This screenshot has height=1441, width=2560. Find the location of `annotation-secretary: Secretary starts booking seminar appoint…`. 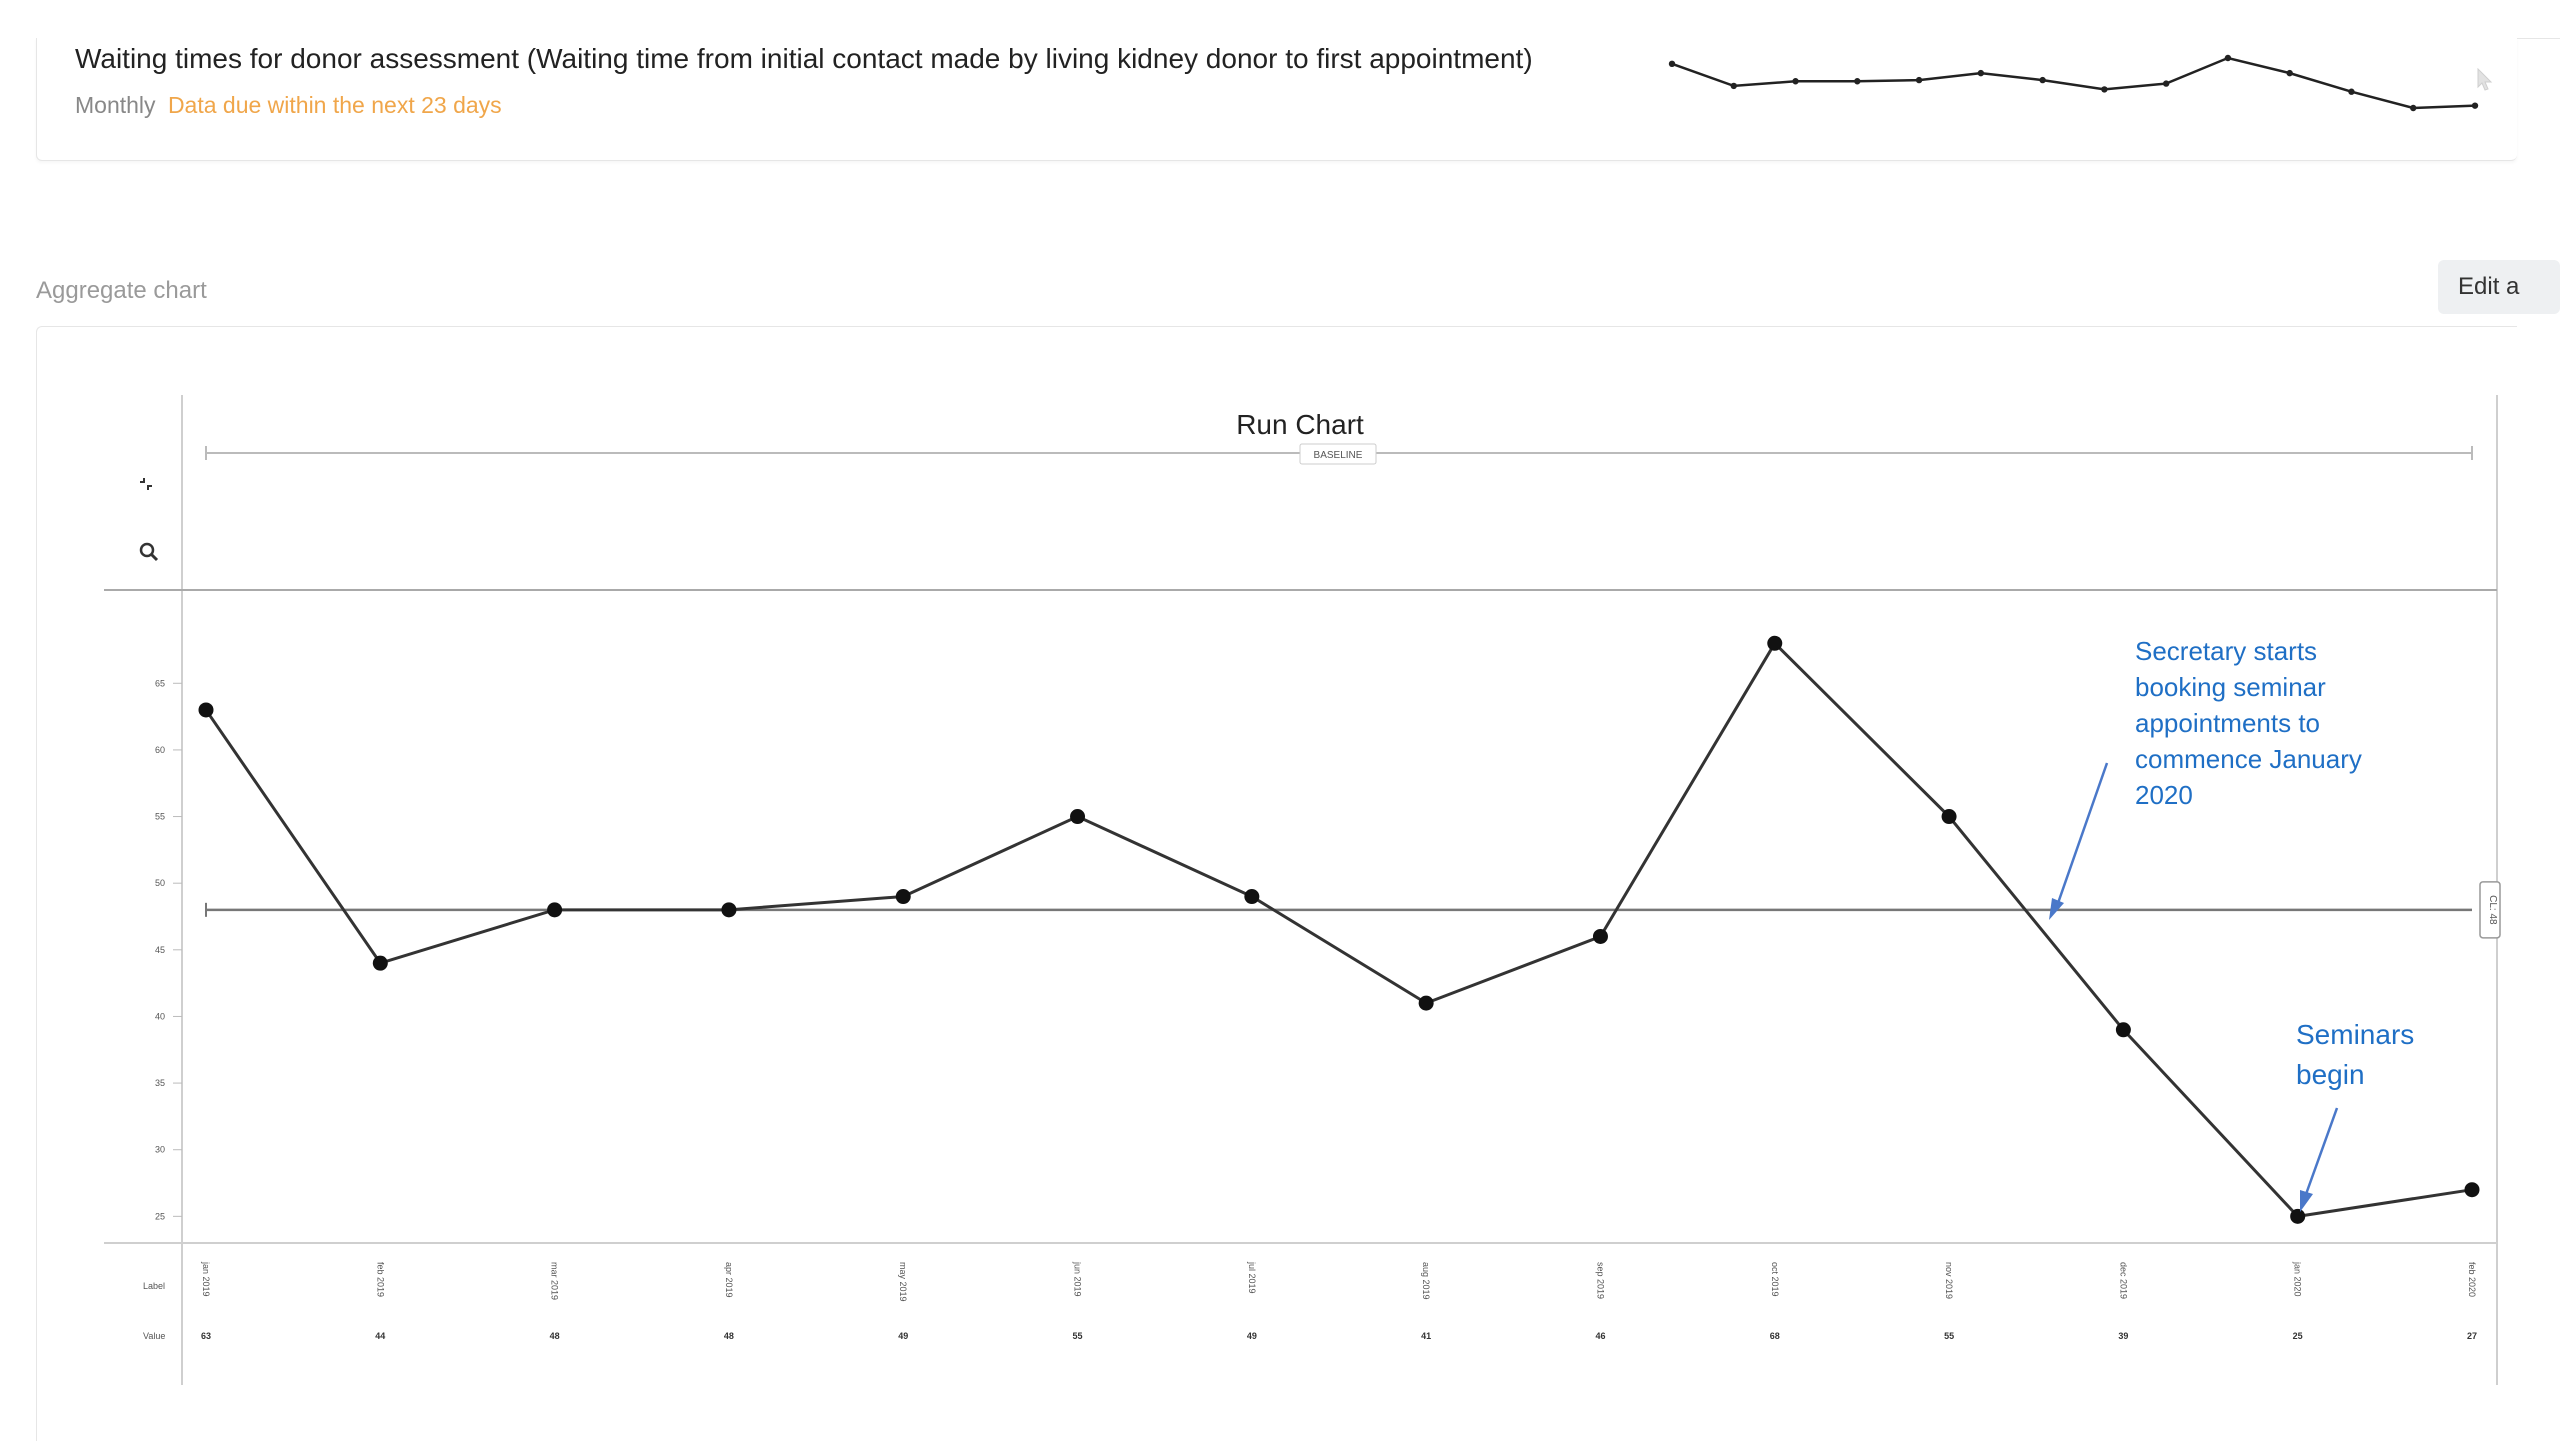

annotation-secretary: Secretary starts booking seminar appoint… is located at coordinates (2205, 778).